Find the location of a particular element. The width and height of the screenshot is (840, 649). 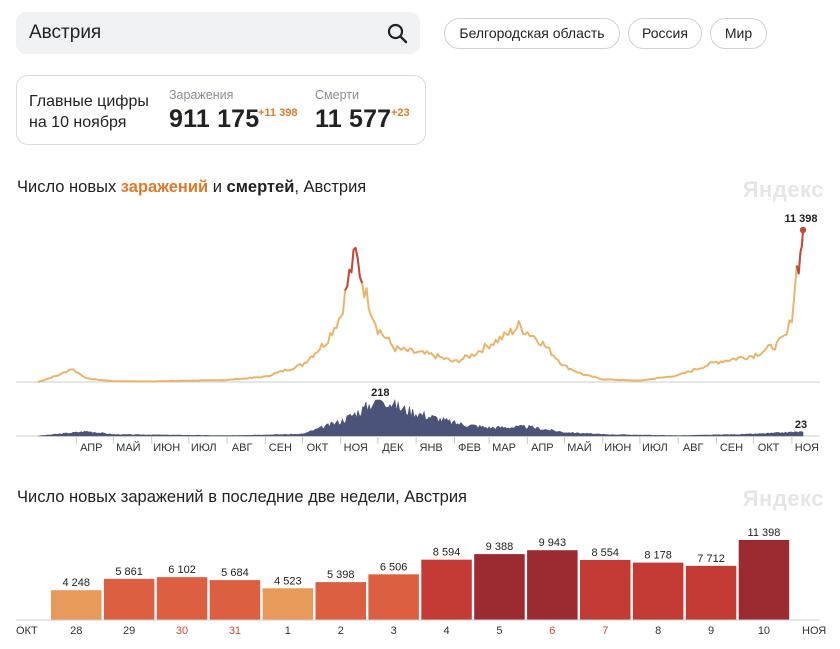

region-chip-belgorod: Белгородская область is located at coordinates (532, 33).